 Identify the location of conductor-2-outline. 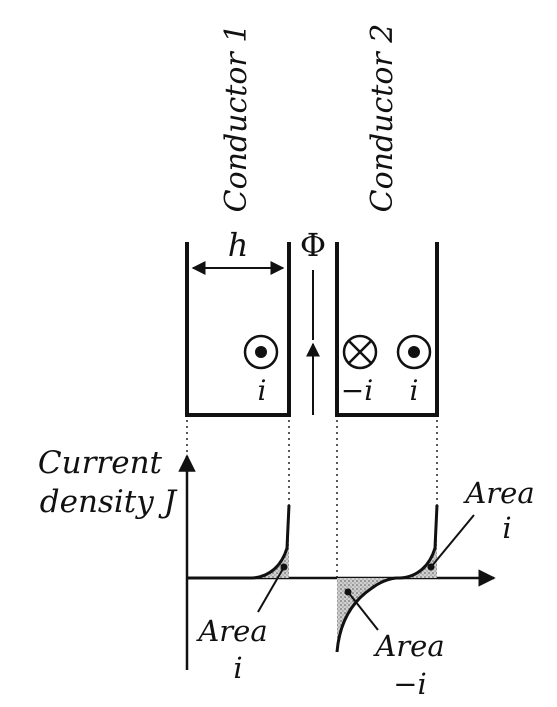
(387, 329).